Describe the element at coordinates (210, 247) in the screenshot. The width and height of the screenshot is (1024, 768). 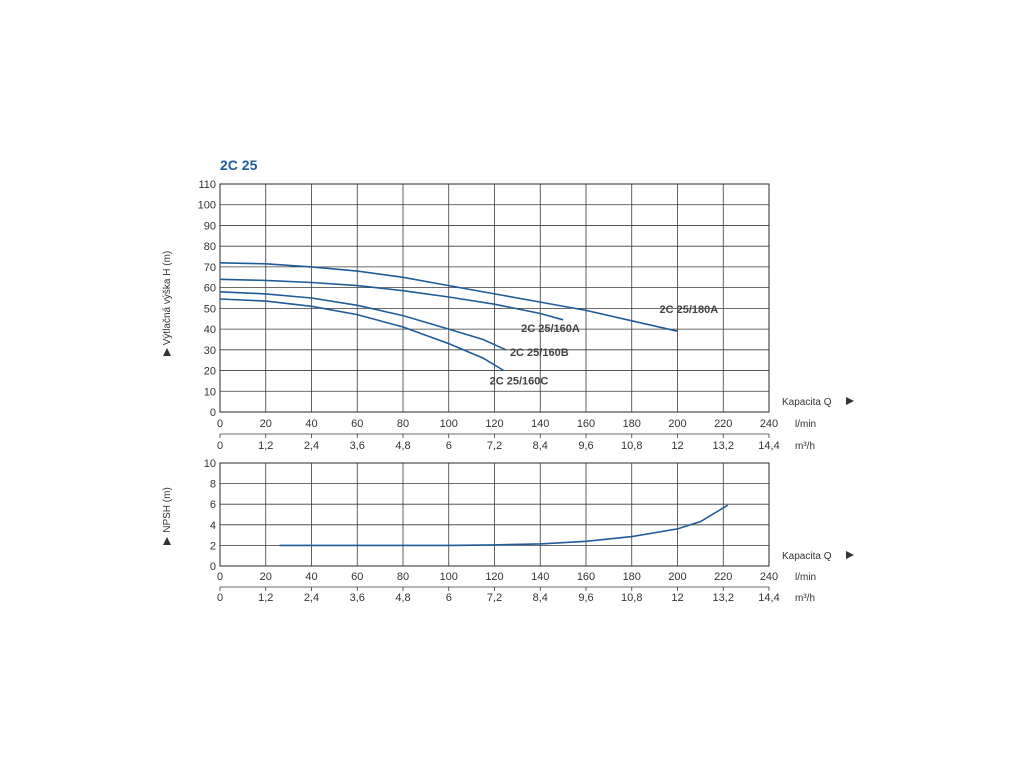
I see `y-tick-label: 80` at that location.